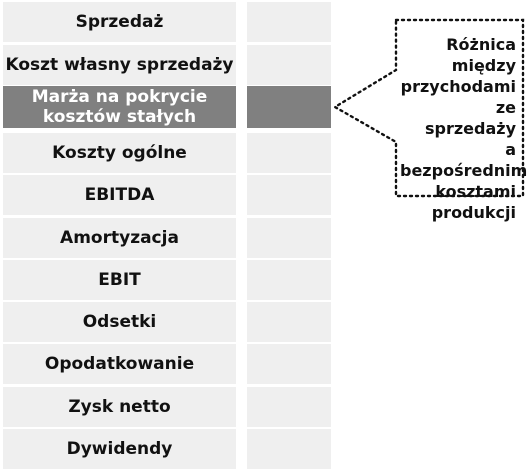  I want to click on row-label-cost-of-sales: Koszt własny sprzedaży, so click(119, 65).